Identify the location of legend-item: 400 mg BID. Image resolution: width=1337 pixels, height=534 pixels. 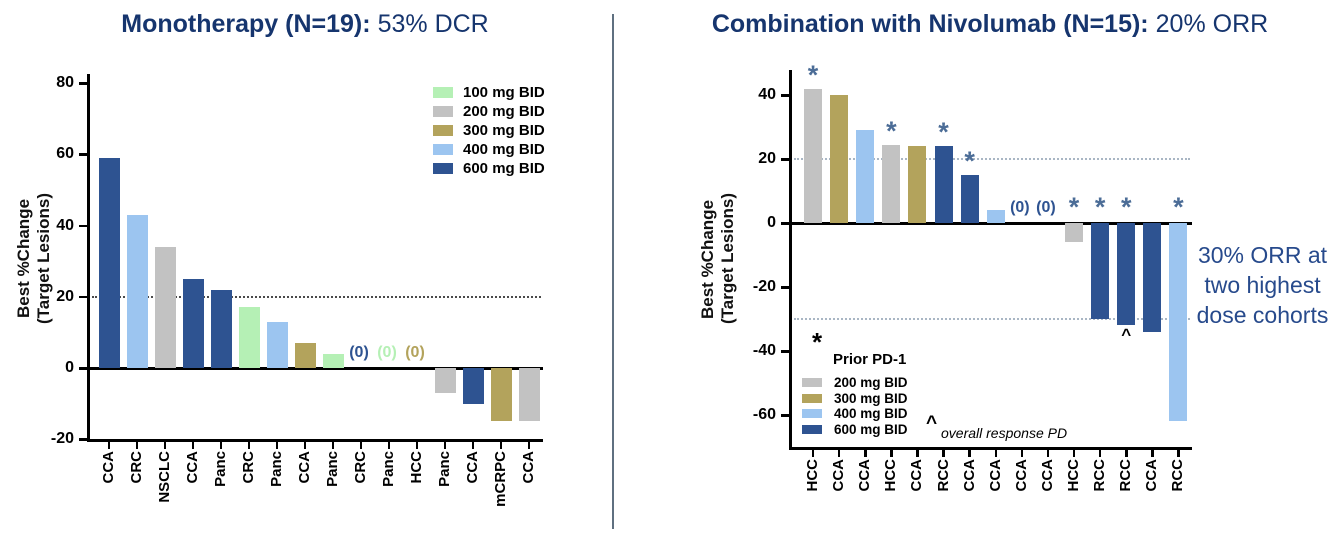
(489, 149).